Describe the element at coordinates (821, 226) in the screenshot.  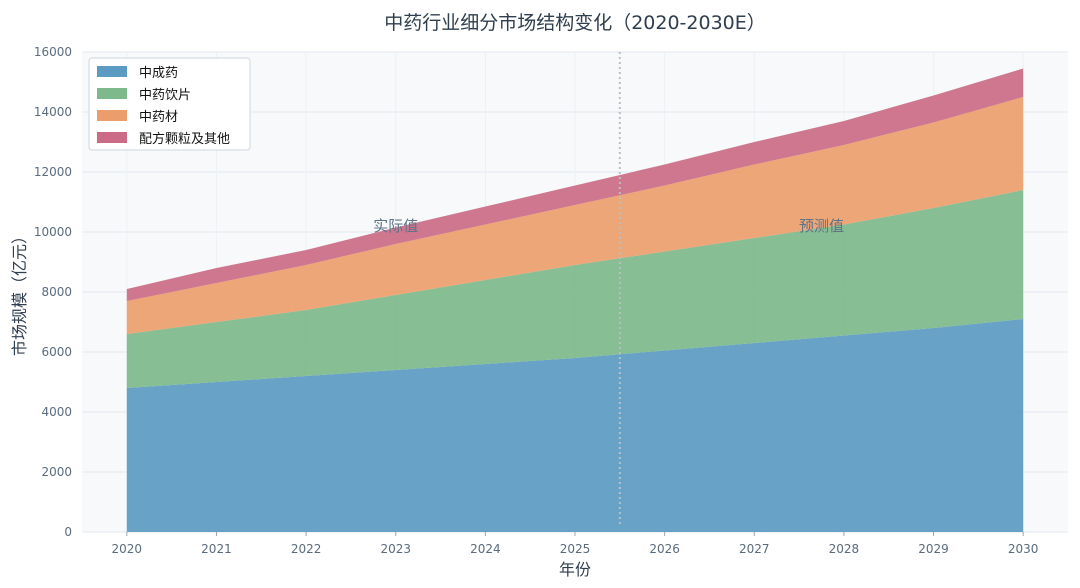
I see `annotation-label: 预测值` at that location.